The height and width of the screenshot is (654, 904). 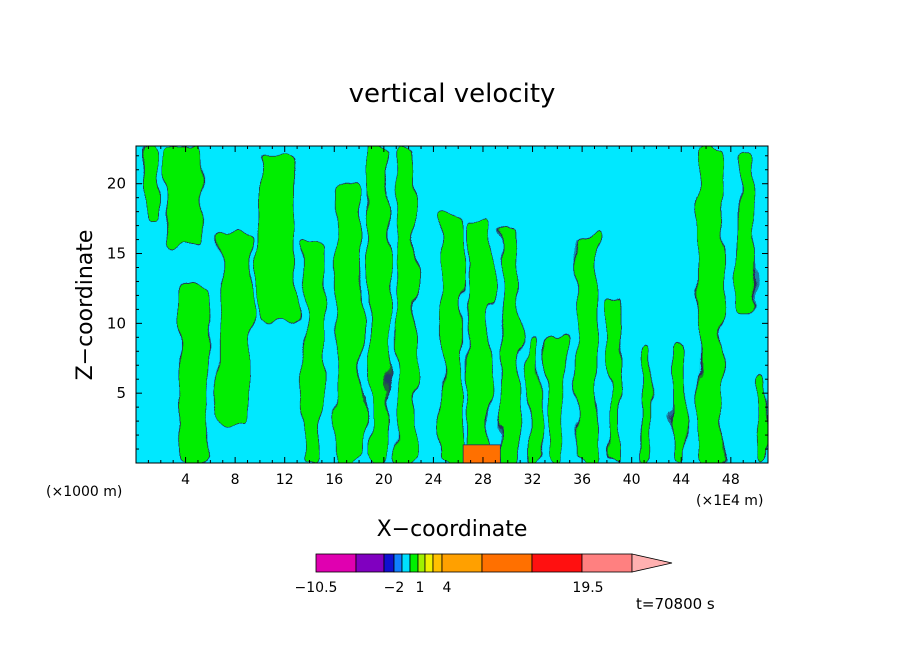 What do you see at coordinates (84, 492) in the screenshot?
I see `x-unit-label: (×1000 m)` at bounding box center [84, 492].